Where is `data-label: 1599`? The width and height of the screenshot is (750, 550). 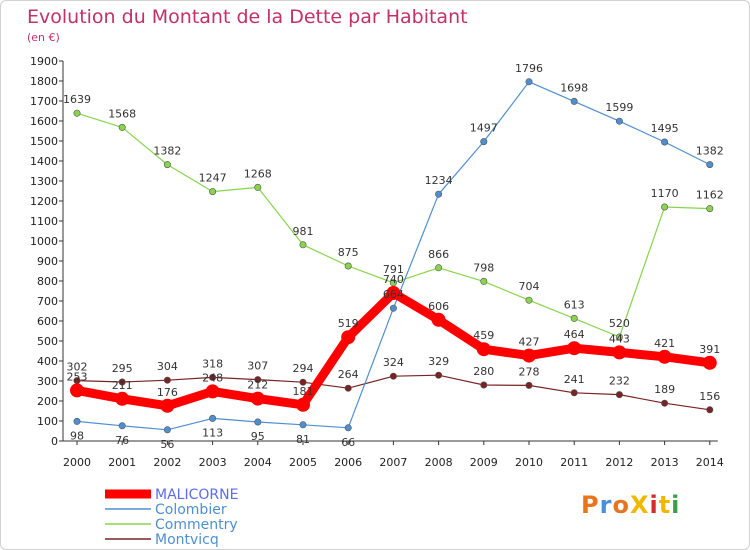
data-label: 1599 is located at coordinates (619, 107).